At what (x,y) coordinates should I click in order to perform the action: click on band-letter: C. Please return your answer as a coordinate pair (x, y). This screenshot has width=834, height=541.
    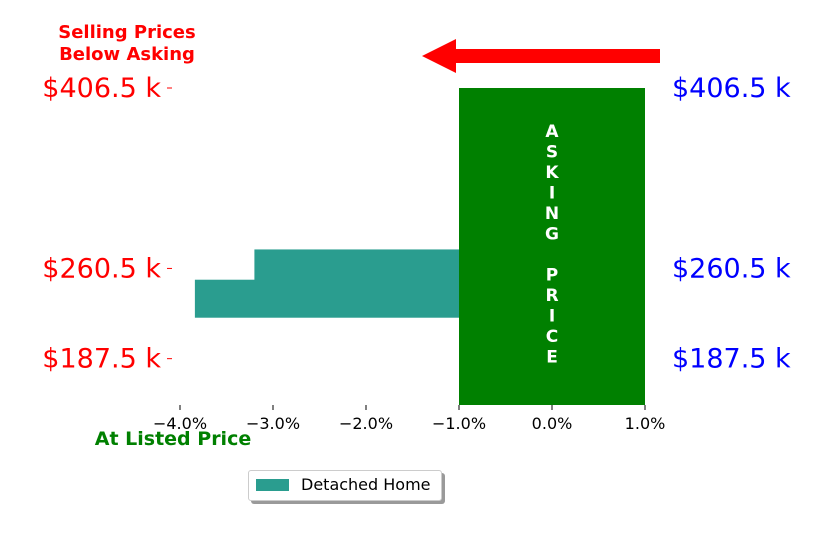
    Looking at the image, I should click on (552, 337).